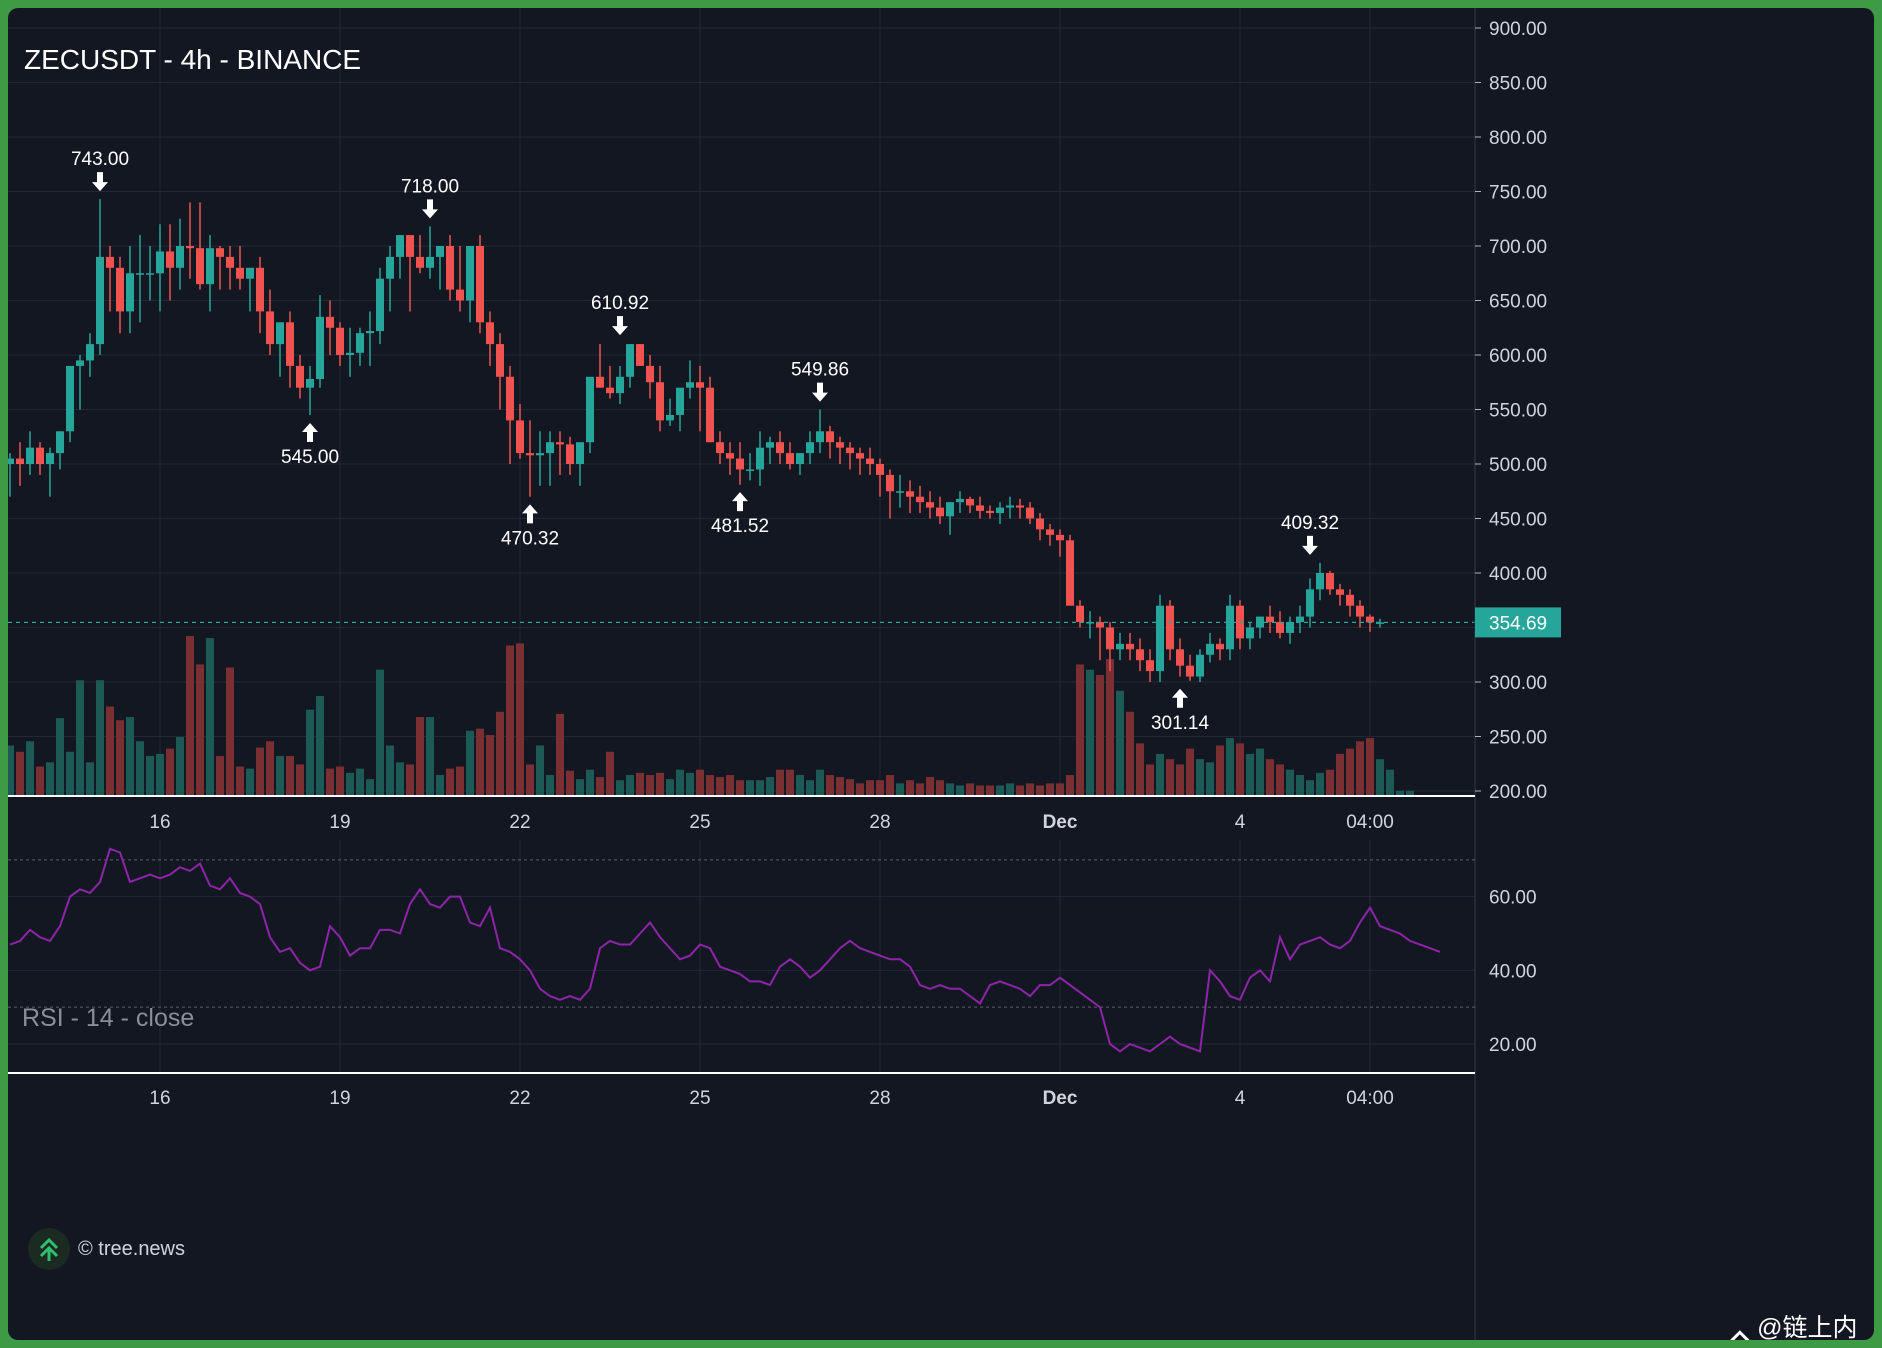 The image size is (1882, 1348). I want to click on rsi-x-tick-label: 04:00, so click(1370, 1098).